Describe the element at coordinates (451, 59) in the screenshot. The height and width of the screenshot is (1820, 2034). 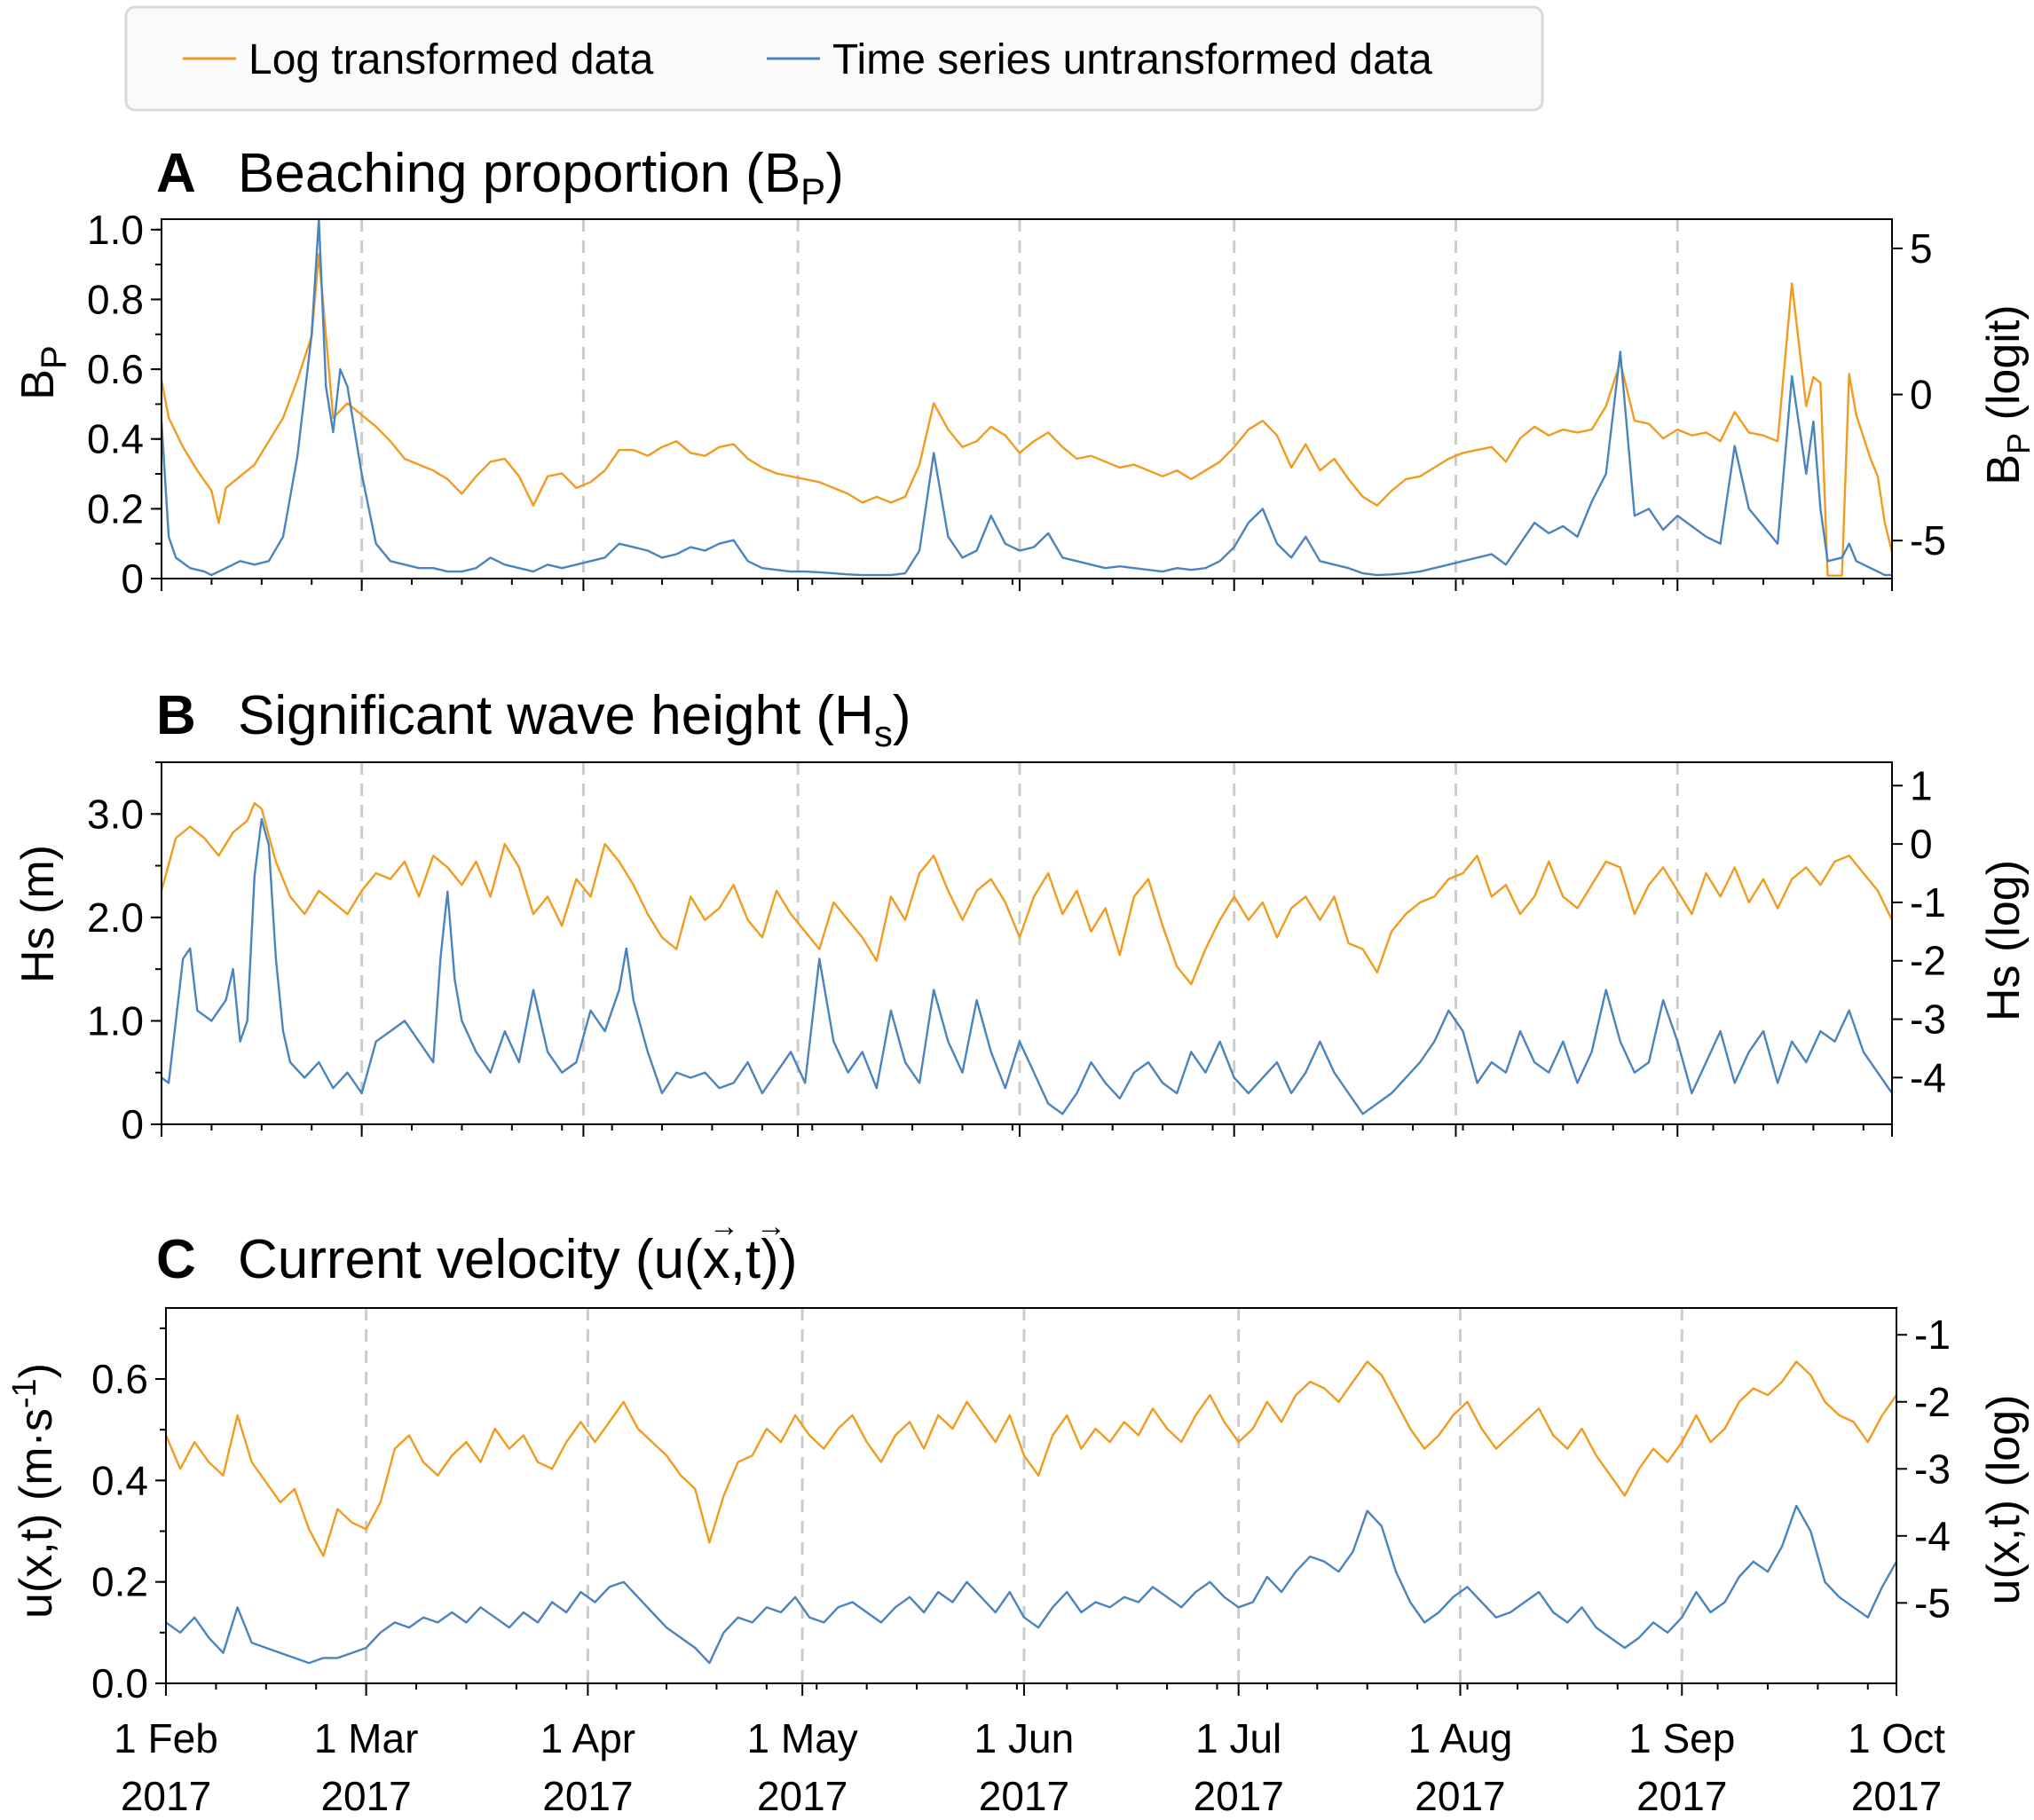
I see `legend-label-log: Log transformed data` at that location.